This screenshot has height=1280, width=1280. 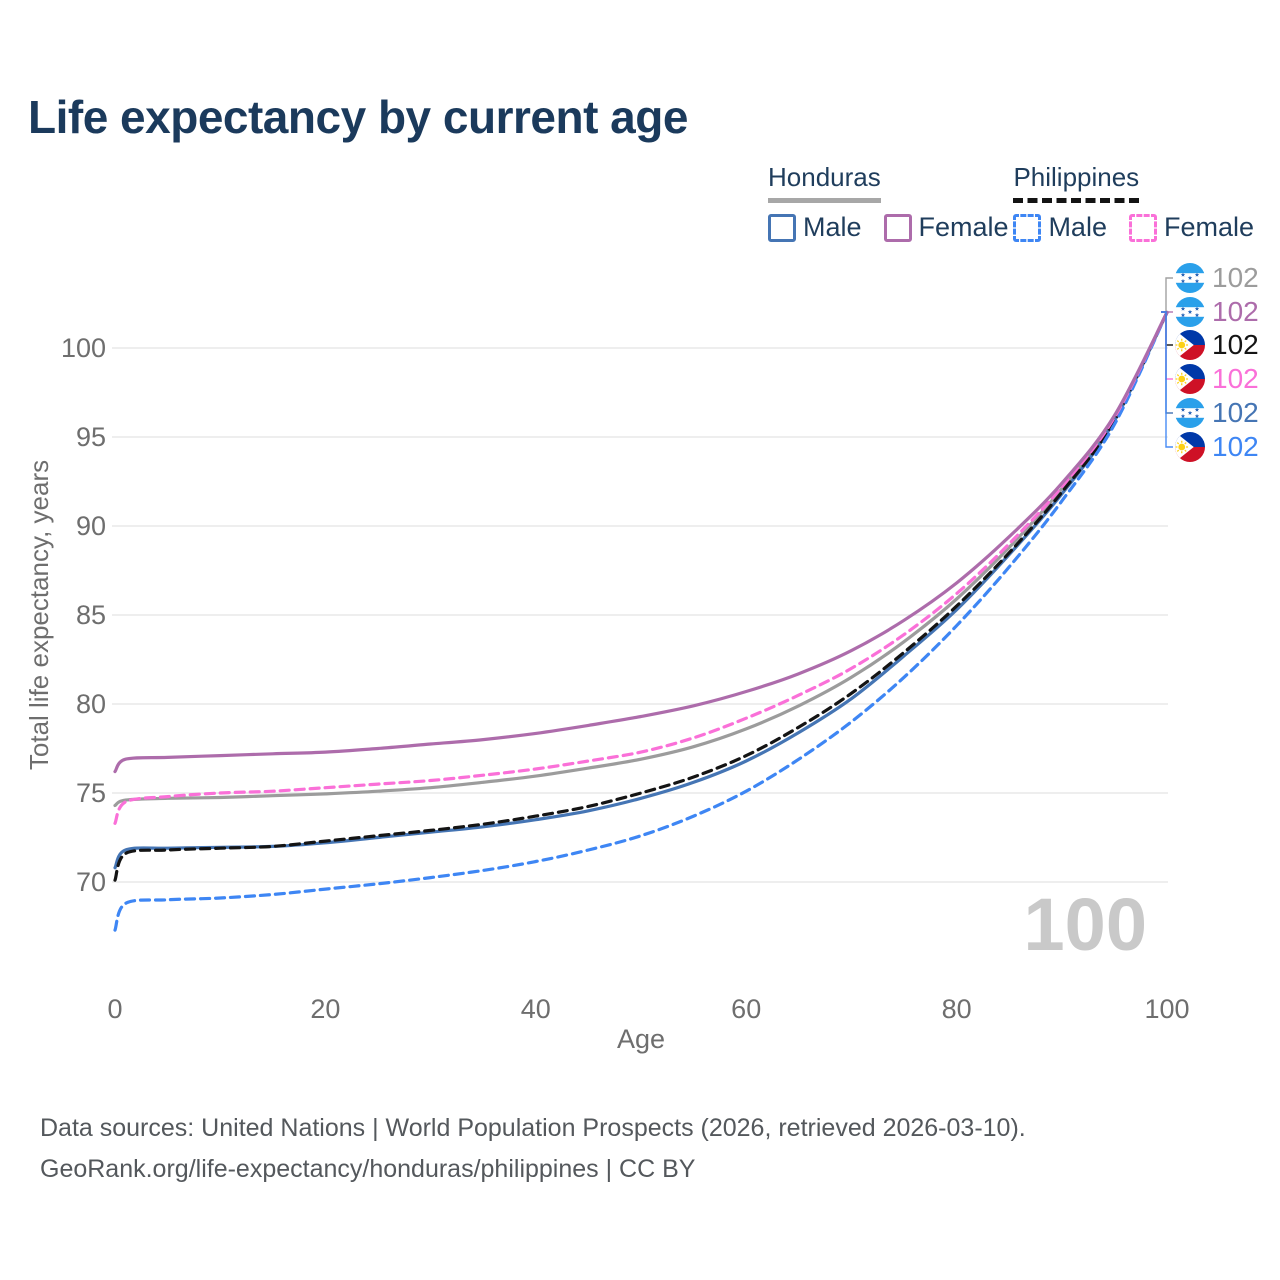 I want to click on legend-items-honduras: Male Female, so click(x=888, y=227).